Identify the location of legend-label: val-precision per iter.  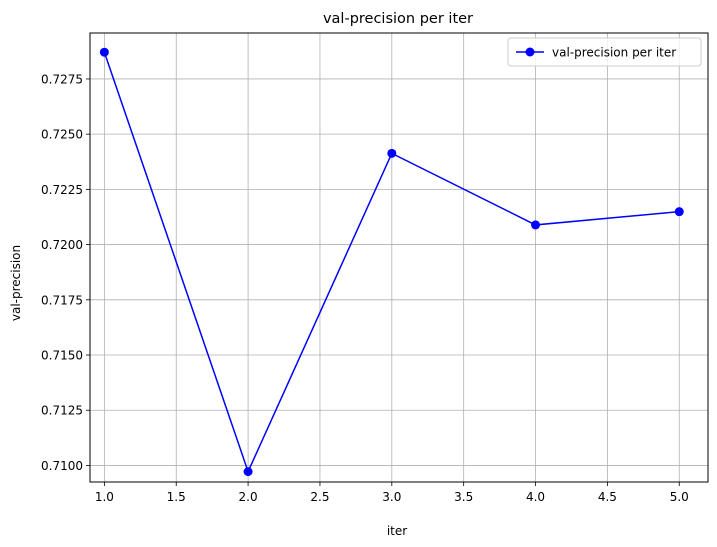
(614, 53).